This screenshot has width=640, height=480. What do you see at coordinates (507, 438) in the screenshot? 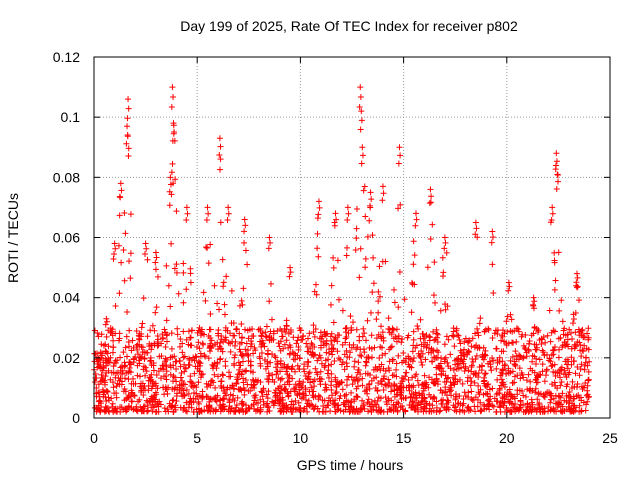
I see `x-tick-label: 20` at bounding box center [507, 438].